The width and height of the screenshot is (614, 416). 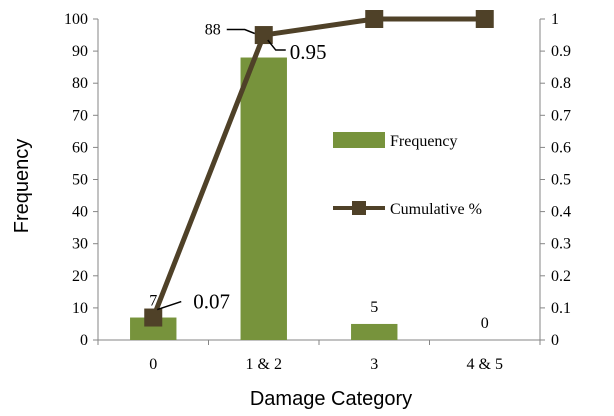 I want to click on y-tick-label: 20, so click(x=80, y=276).